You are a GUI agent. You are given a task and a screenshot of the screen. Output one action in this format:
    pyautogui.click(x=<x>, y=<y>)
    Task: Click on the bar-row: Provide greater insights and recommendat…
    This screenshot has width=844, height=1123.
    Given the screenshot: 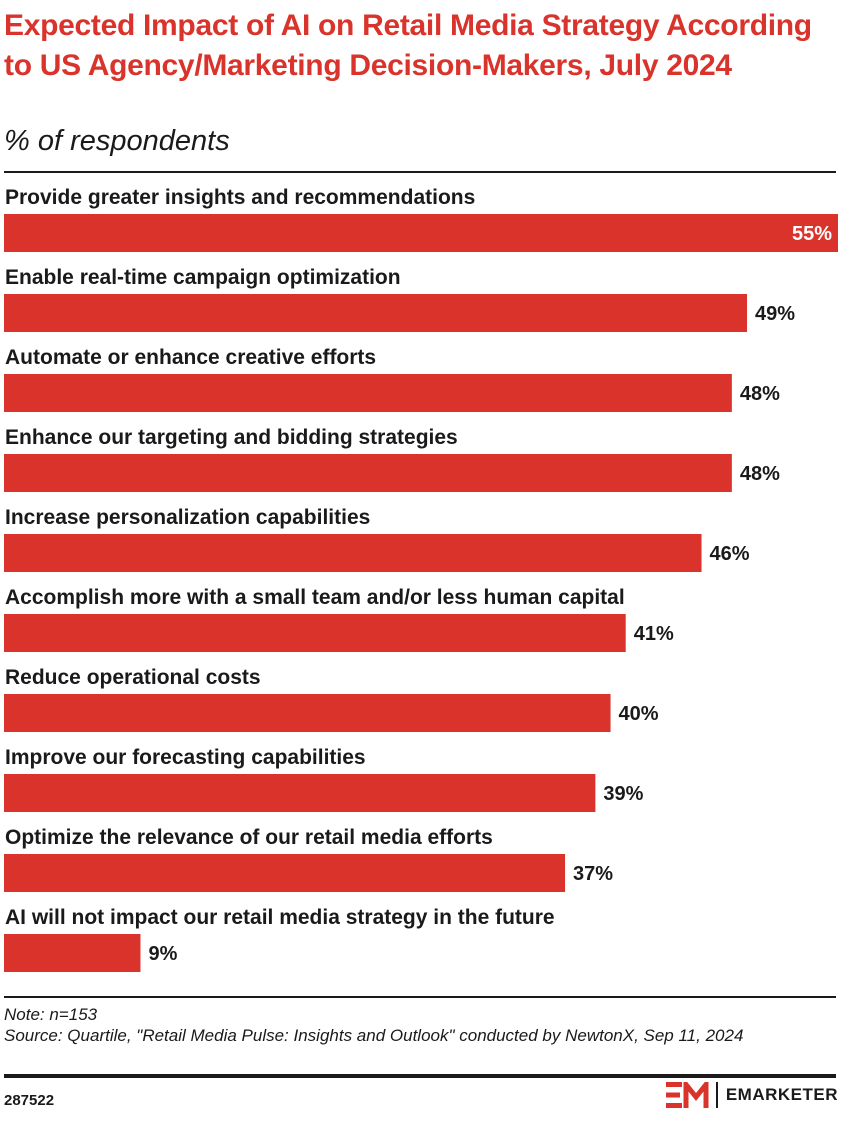 What is the action you would take?
    pyautogui.click(x=421, y=219)
    